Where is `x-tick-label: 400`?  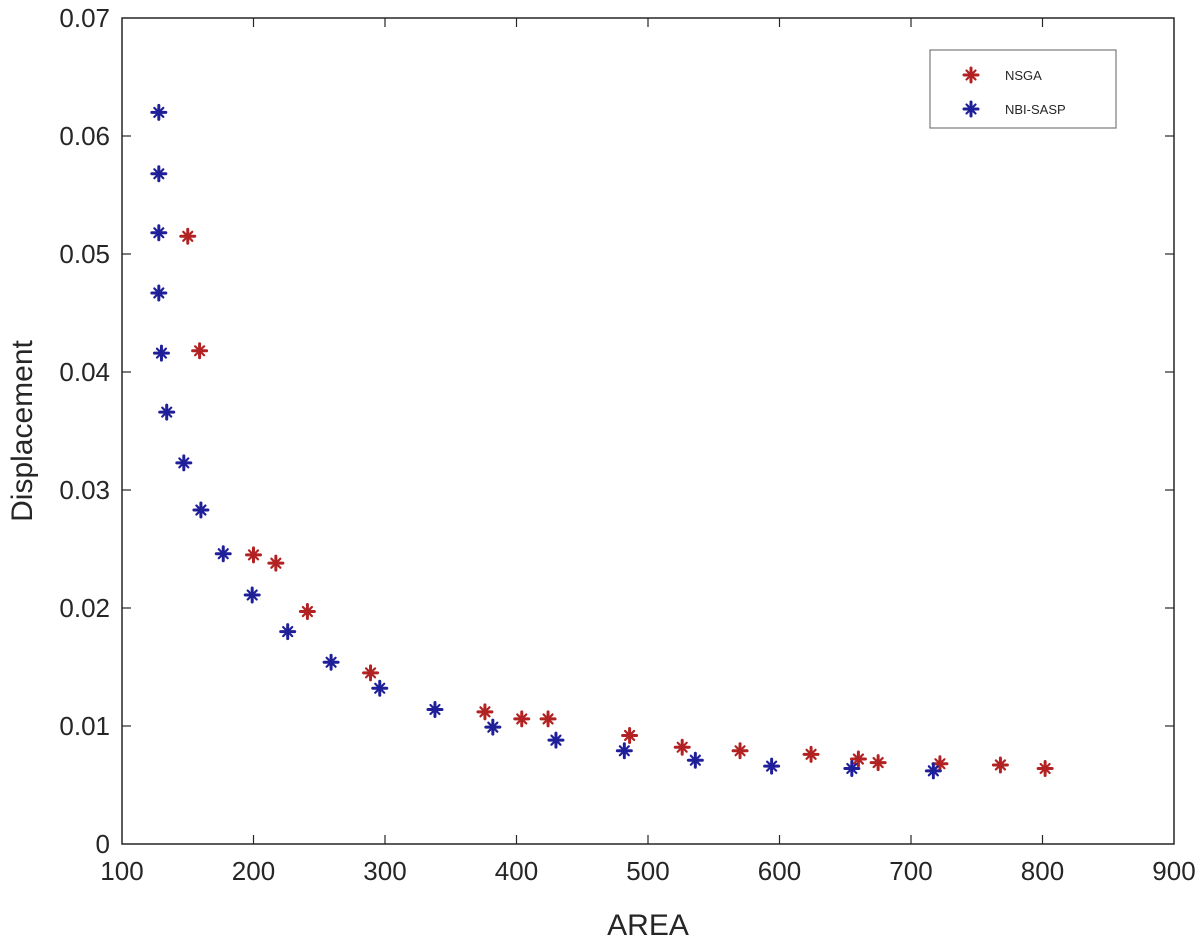 x-tick-label: 400 is located at coordinates (516, 871).